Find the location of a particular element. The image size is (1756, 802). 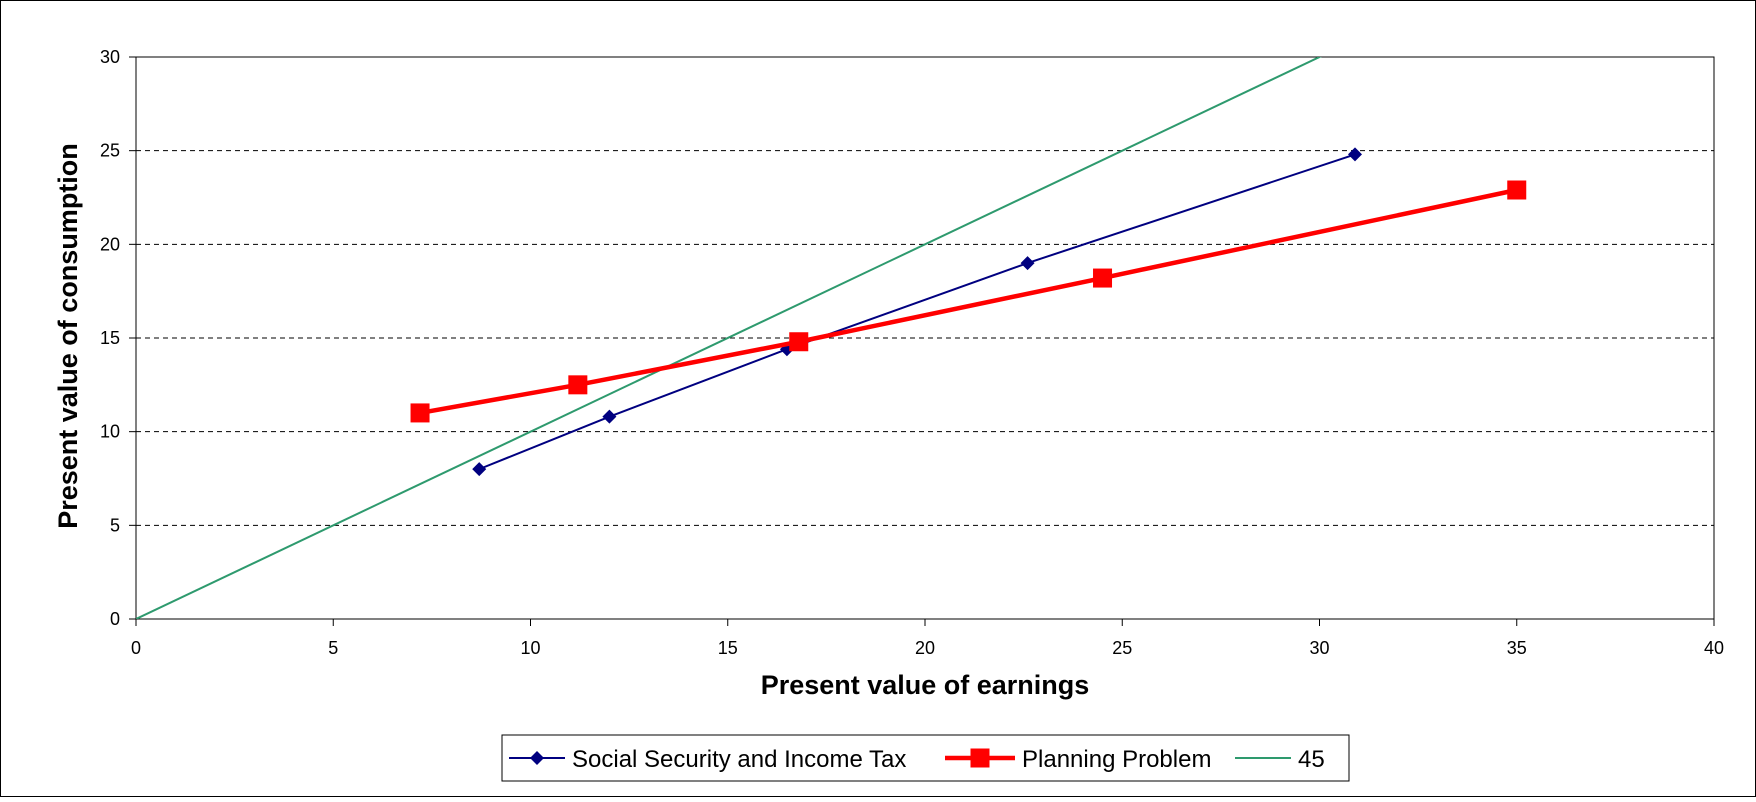

x-tick-label: 0 is located at coordinates (136, 648).